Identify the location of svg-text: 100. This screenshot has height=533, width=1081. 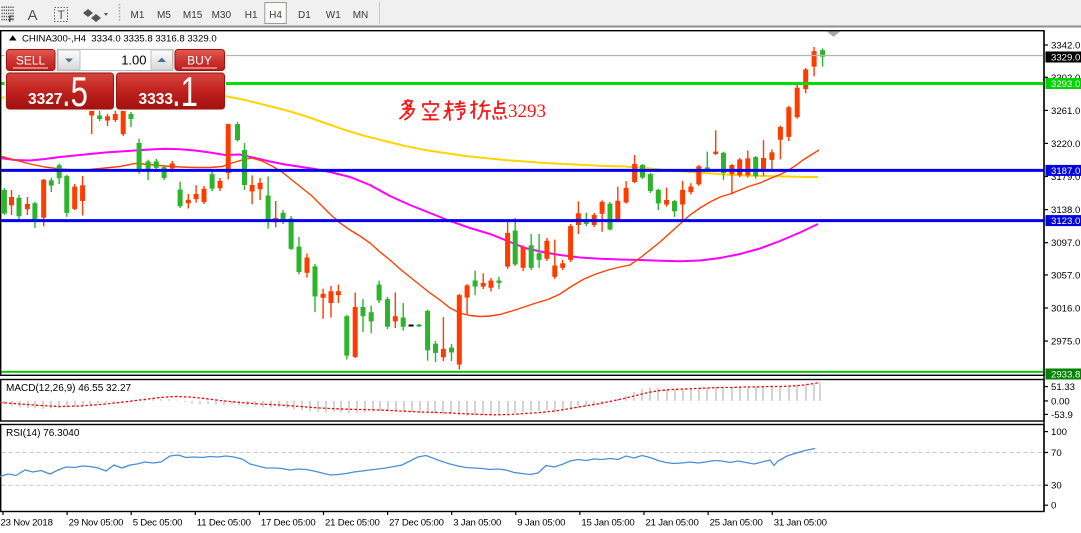
(1059, 432).